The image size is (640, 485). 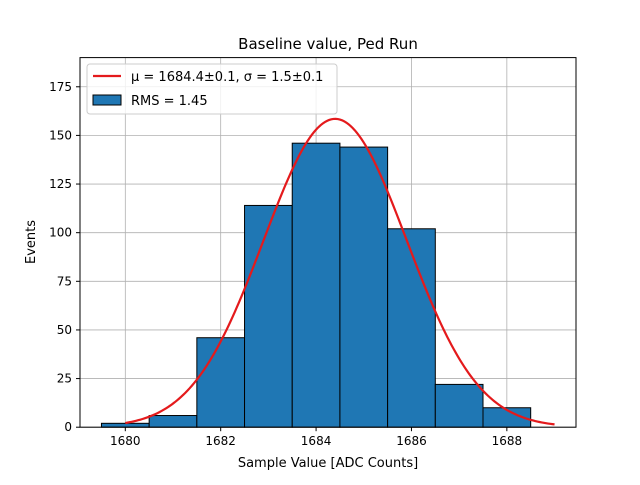 What do you see at coordinates (316, 441) in the screenshot?
I see `x-tick-label: 1684` at bounding box center [316, 441].